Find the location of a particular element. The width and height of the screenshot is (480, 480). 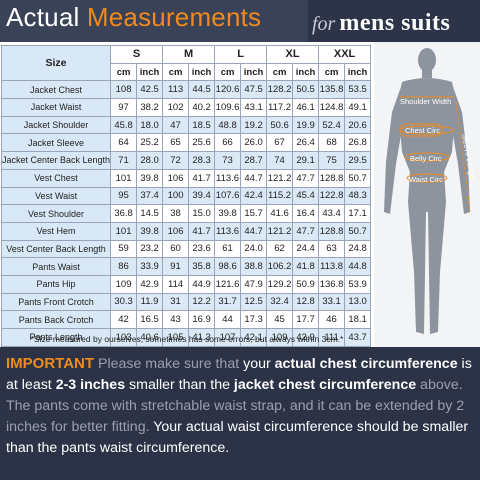

table-cell: 71 is located at coordinates (124, 160).